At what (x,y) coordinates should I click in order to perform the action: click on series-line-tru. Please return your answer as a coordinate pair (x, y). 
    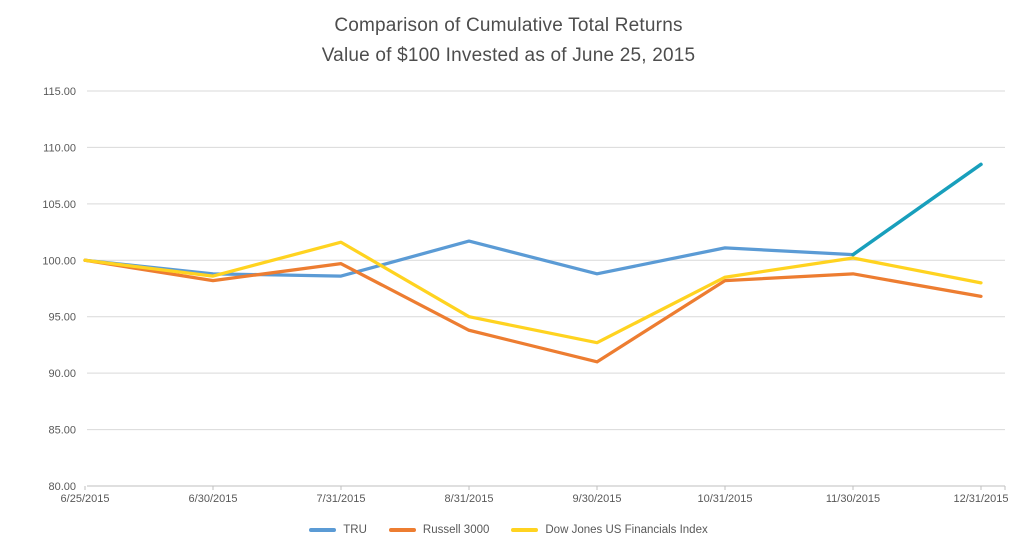
    Looking at the image, I should click on (469, 258).